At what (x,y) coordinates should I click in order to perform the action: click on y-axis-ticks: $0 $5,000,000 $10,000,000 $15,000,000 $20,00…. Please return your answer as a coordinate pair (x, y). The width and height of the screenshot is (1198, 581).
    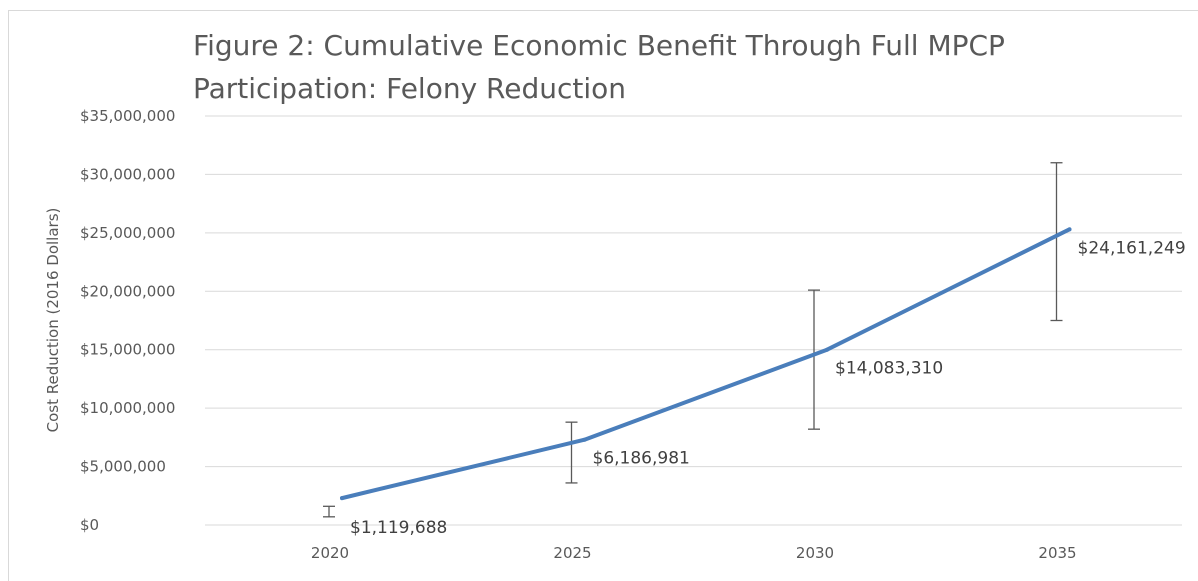
    Looking at the image, I should click on (127, 320).